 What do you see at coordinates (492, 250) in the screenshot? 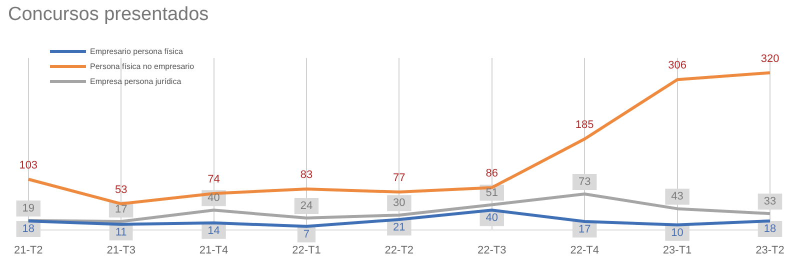
I see `x-tick-label: 22-T3` at bounding box center [492, 250].